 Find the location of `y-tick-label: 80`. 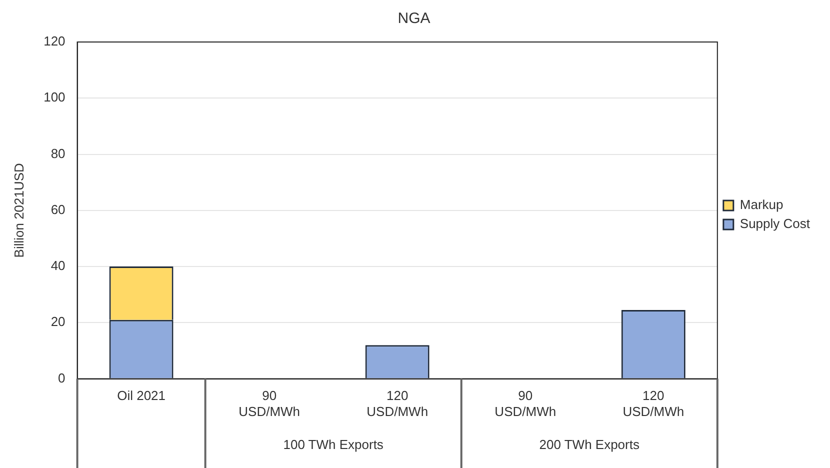

y-tick-label: 80 is located at coordinates (58, 153).